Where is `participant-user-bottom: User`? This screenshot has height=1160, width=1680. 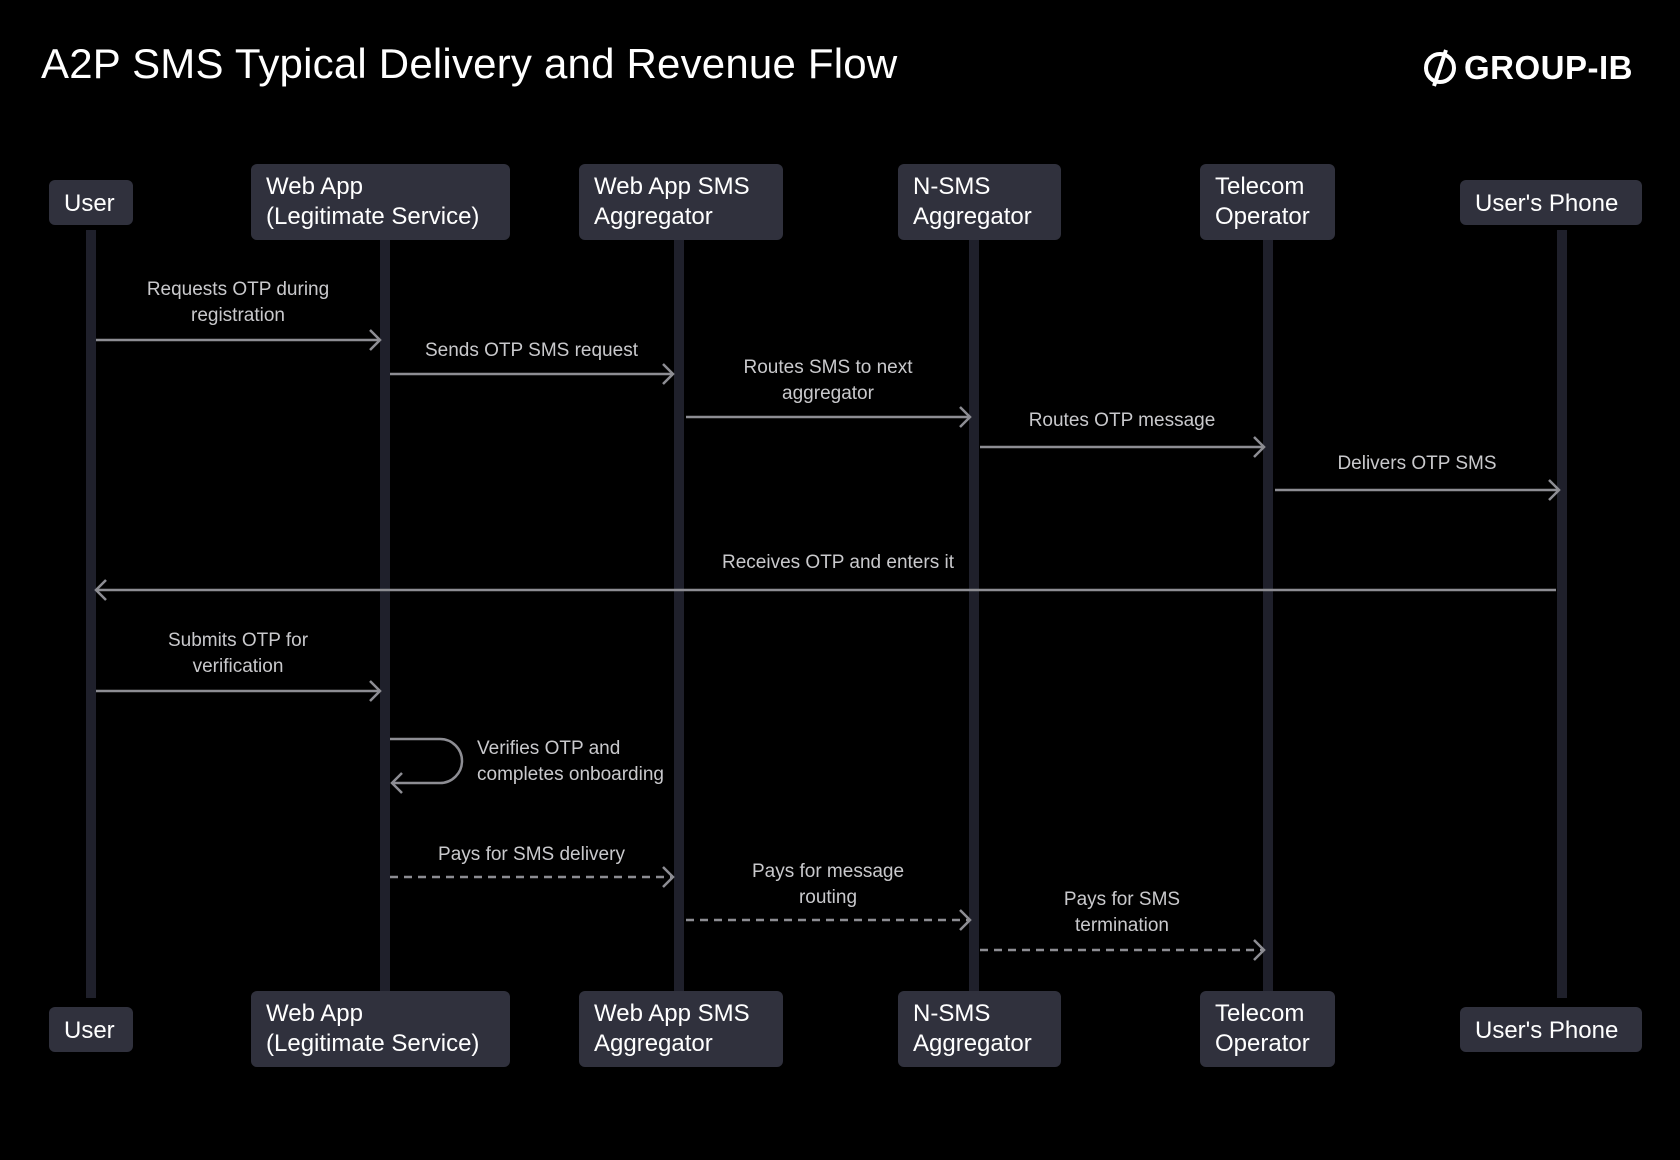 participant-user-bottom: User is located at coordinates (91, 1029).